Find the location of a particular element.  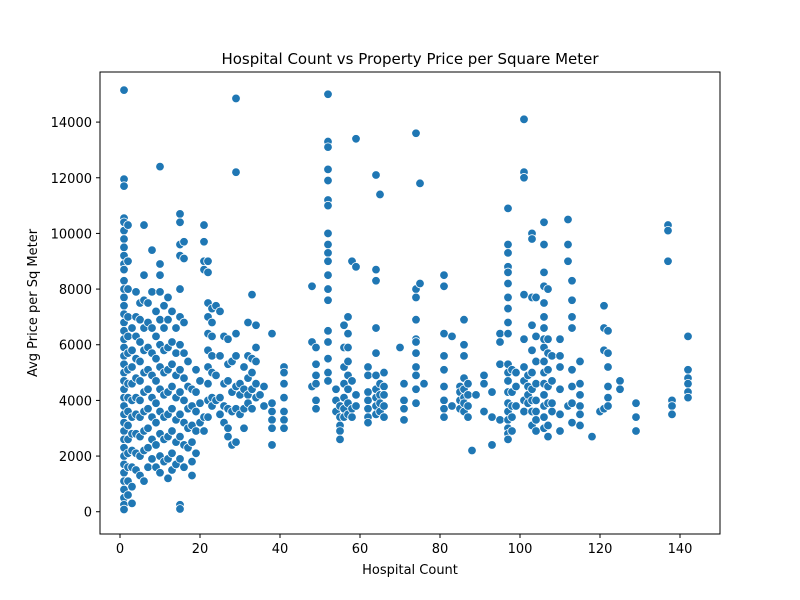

x-tick-label: 100 is located at coordinates (520, 549).